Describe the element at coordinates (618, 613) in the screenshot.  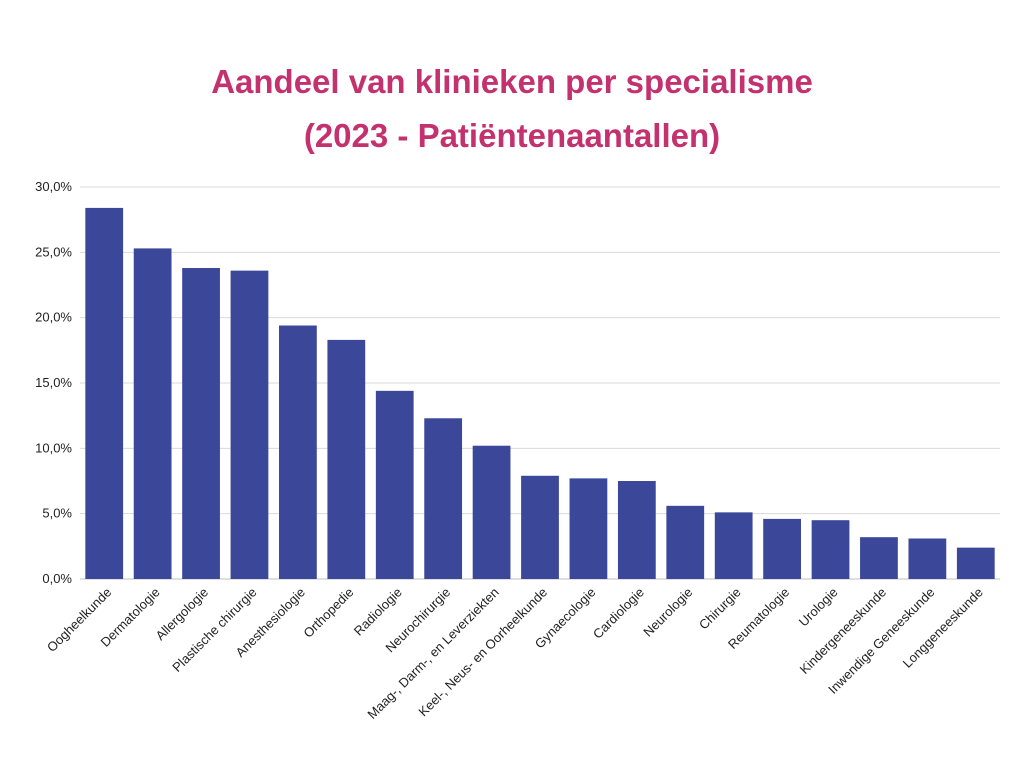
I see `x-tick-label: Cardiologie` at that location.